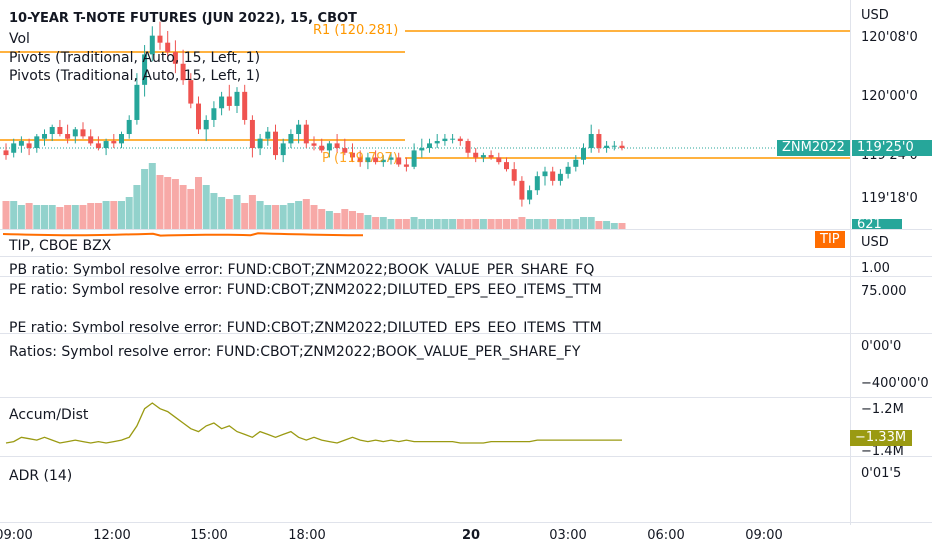 The image size is (932, 550). Describe the element at coordinates (882, 450) in the screenshot. I see `accum-axis-tick: −1.4M` at that location.